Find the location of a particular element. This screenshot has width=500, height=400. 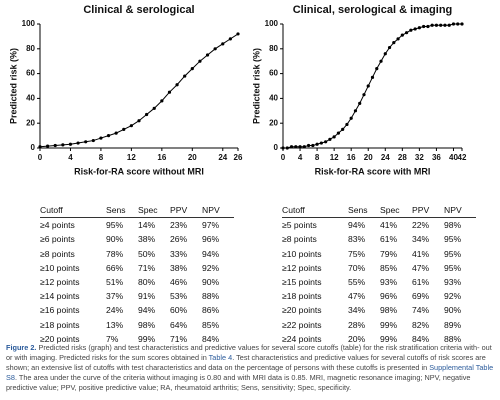

cell: 51% is located at coordinates (115, 282).